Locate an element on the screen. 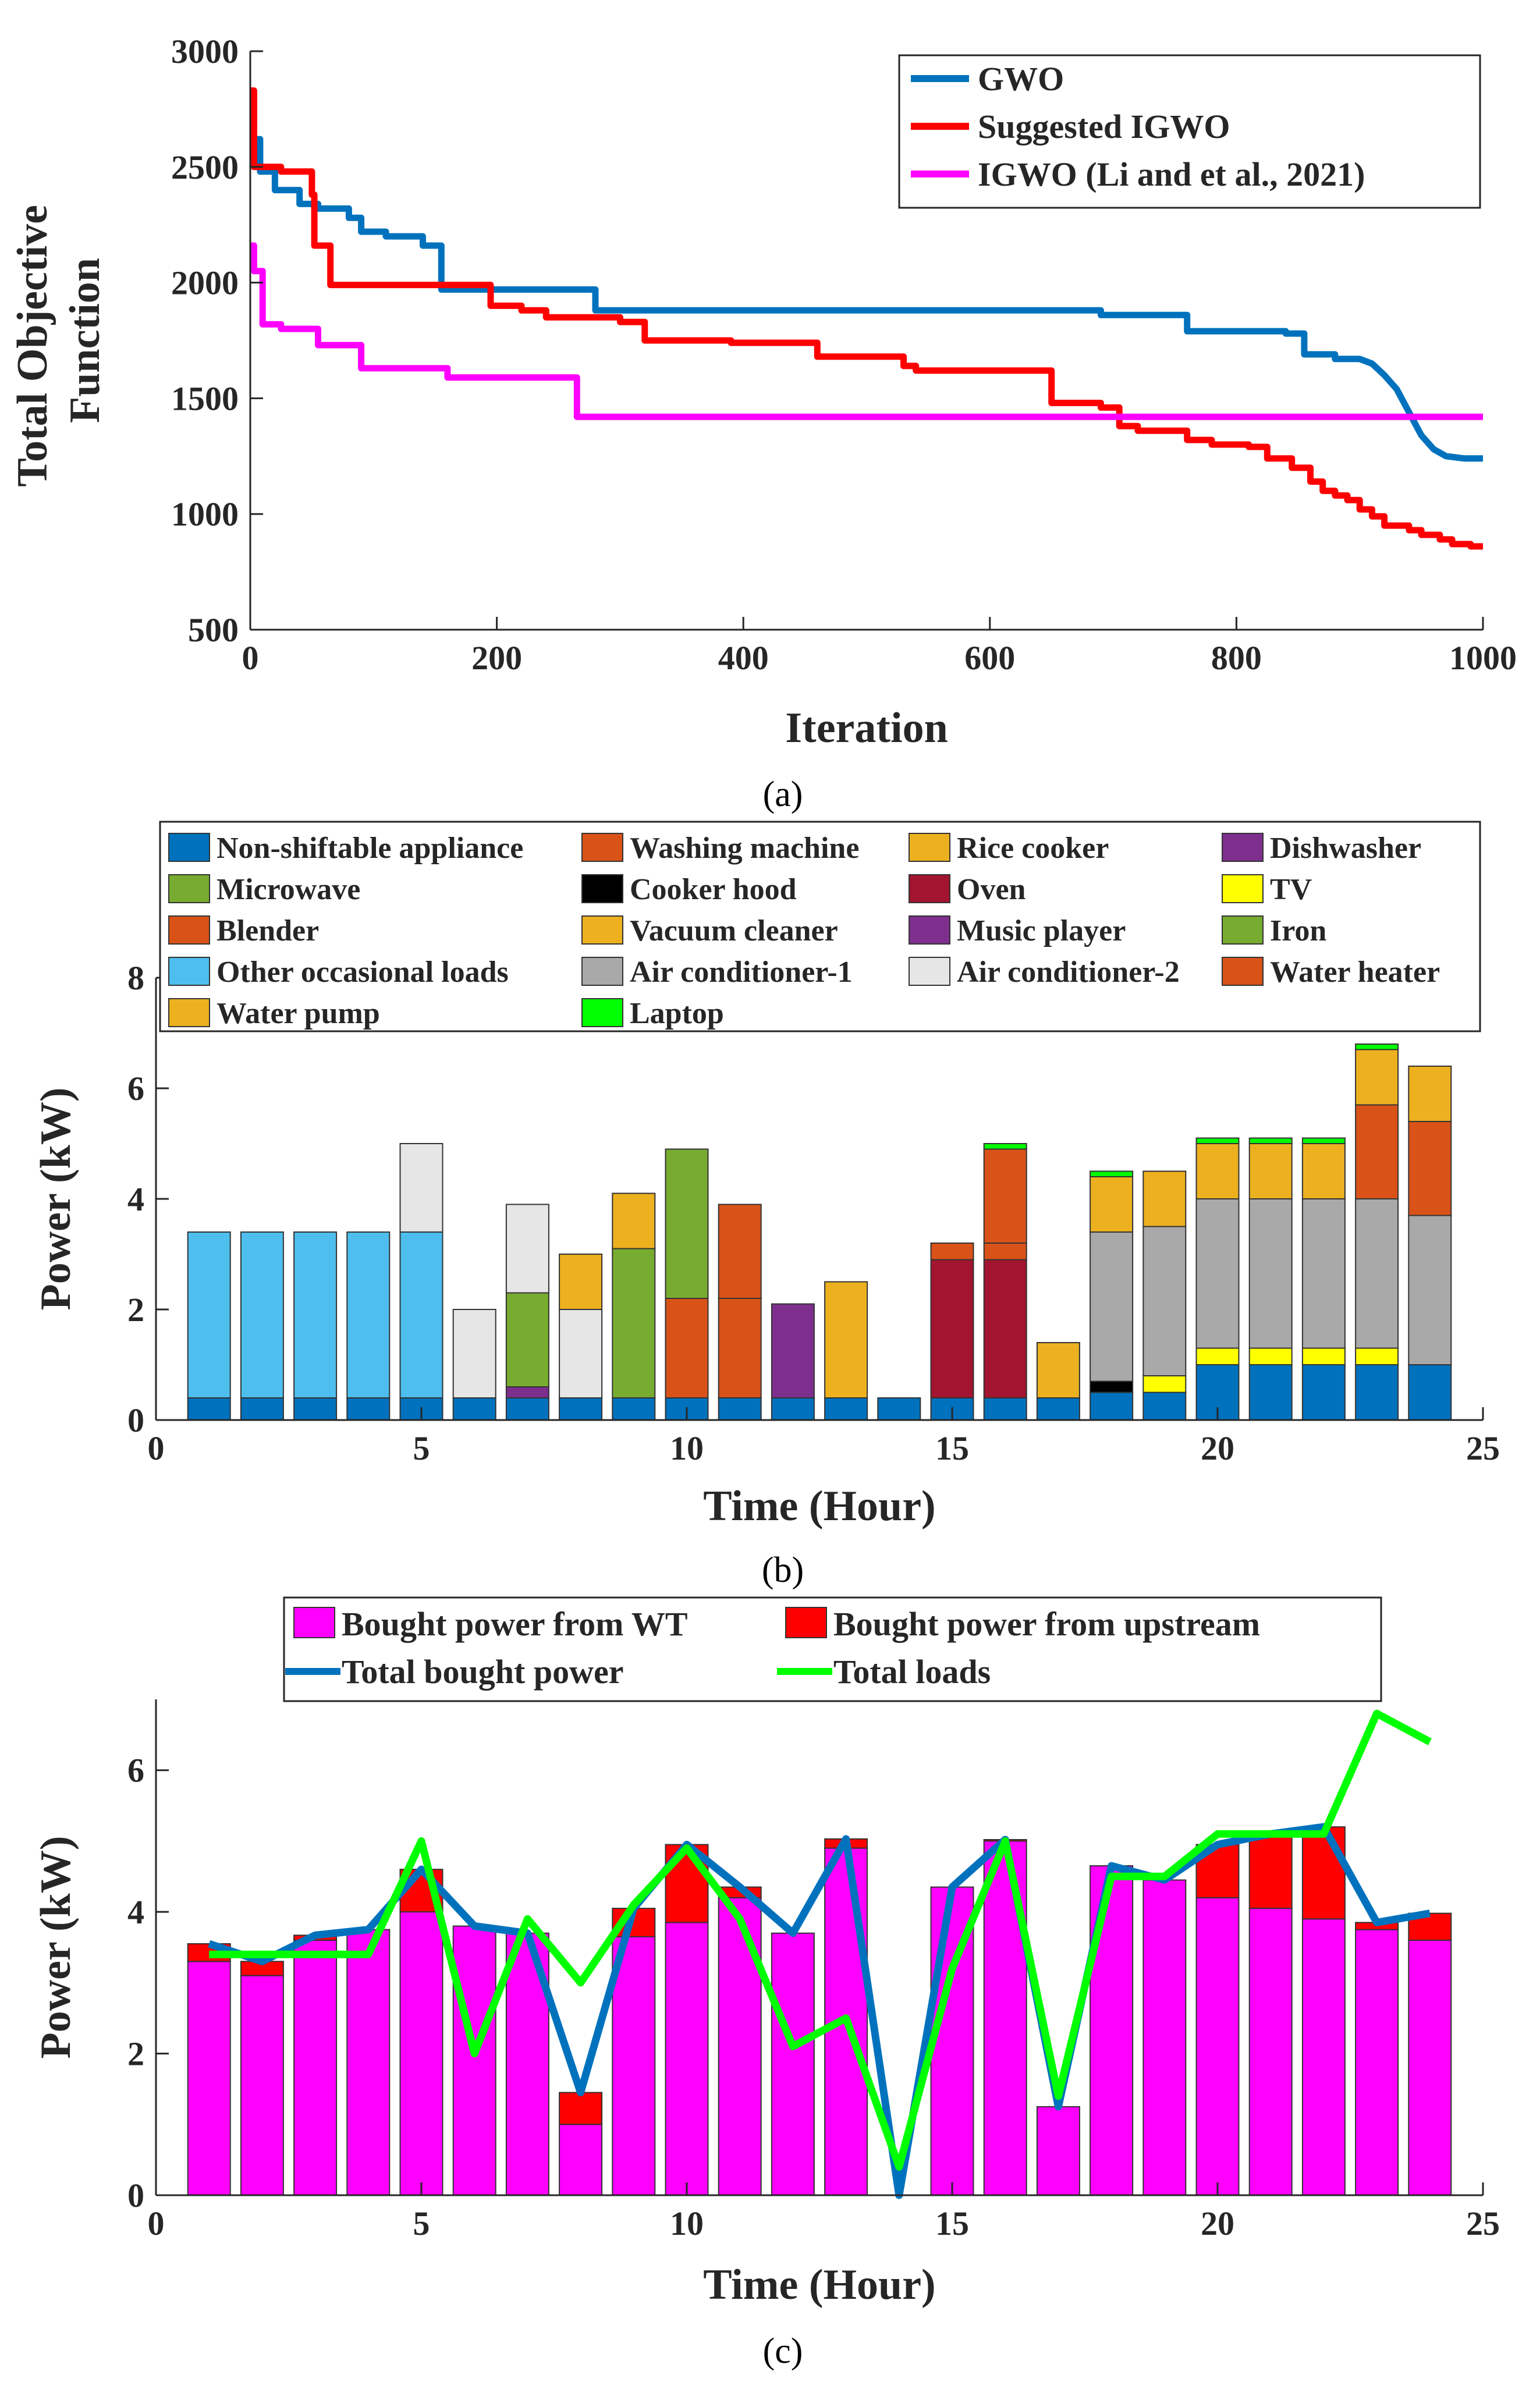 The width and height of the screenshot is (1540, 2396). c-x-tick-label-1: 5 is located at coordinates (421, 2223).